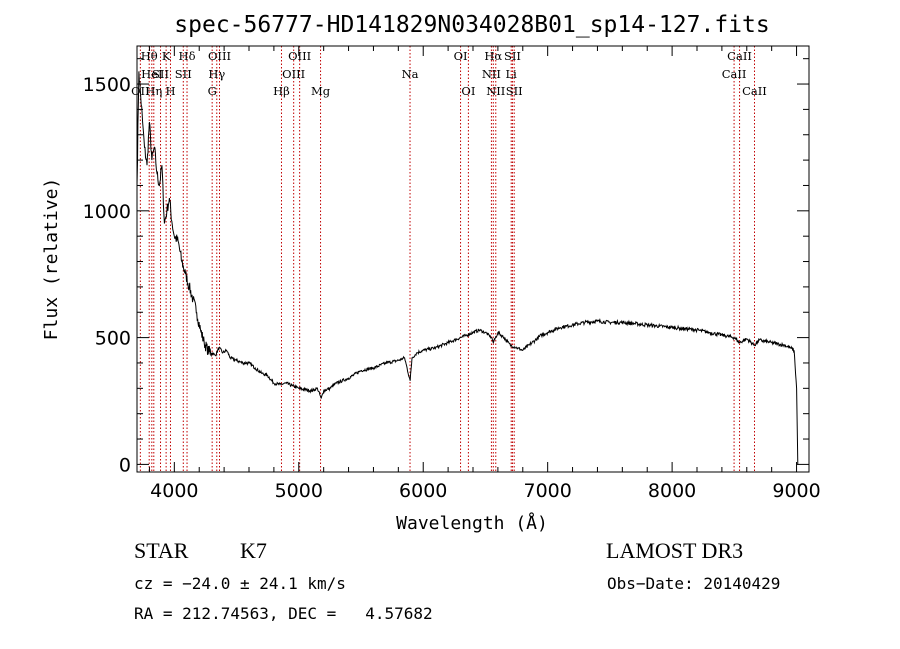 Image resolution: width=900 pixels, height=649 pixels. I want to click on line-label-5: SII, so click(160, 74).